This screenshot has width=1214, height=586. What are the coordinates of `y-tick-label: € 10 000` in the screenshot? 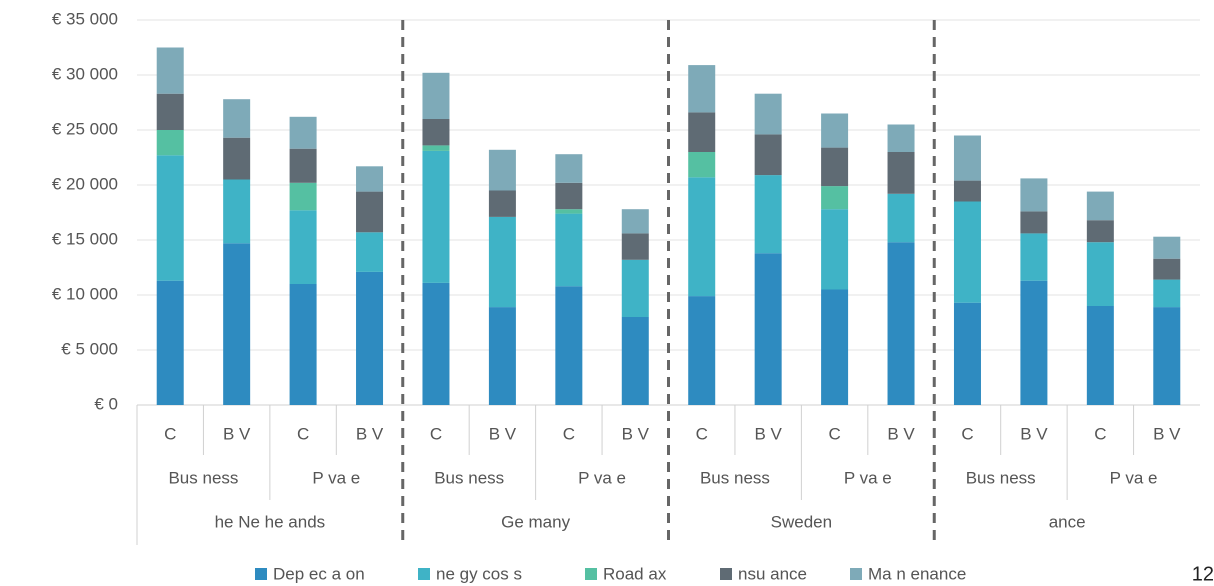 It's located at (85, 293).